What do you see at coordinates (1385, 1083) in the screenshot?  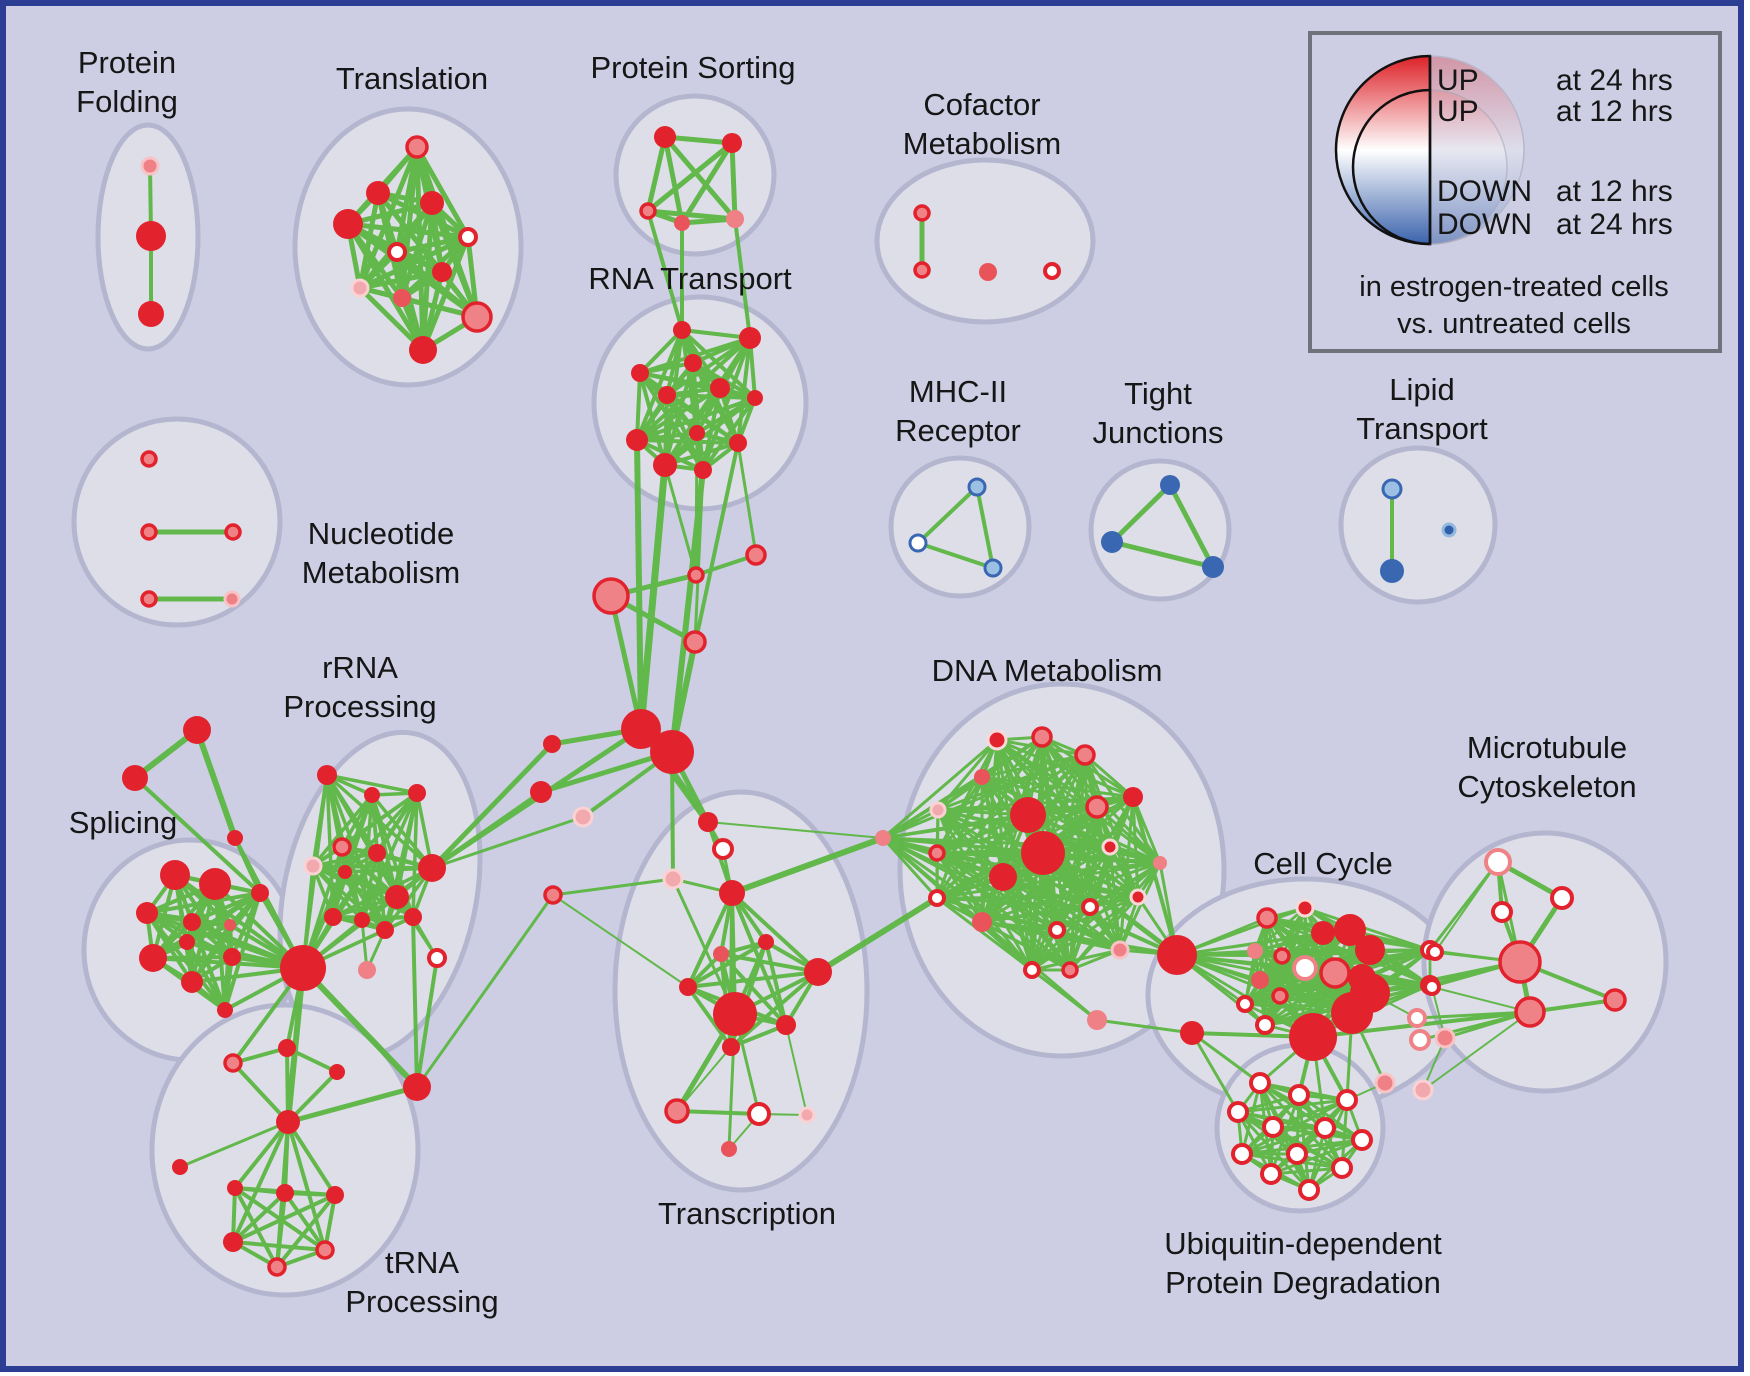 I see `node-pp1` at bounding box center [1385, 1083].